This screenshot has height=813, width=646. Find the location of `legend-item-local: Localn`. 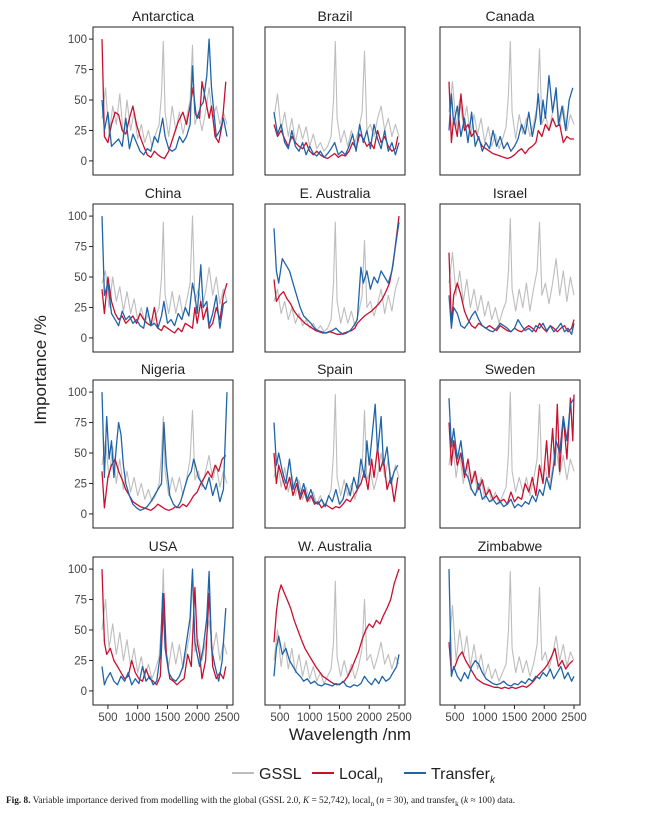

legend-item-local: Localn is located at coordinates (347, 776).